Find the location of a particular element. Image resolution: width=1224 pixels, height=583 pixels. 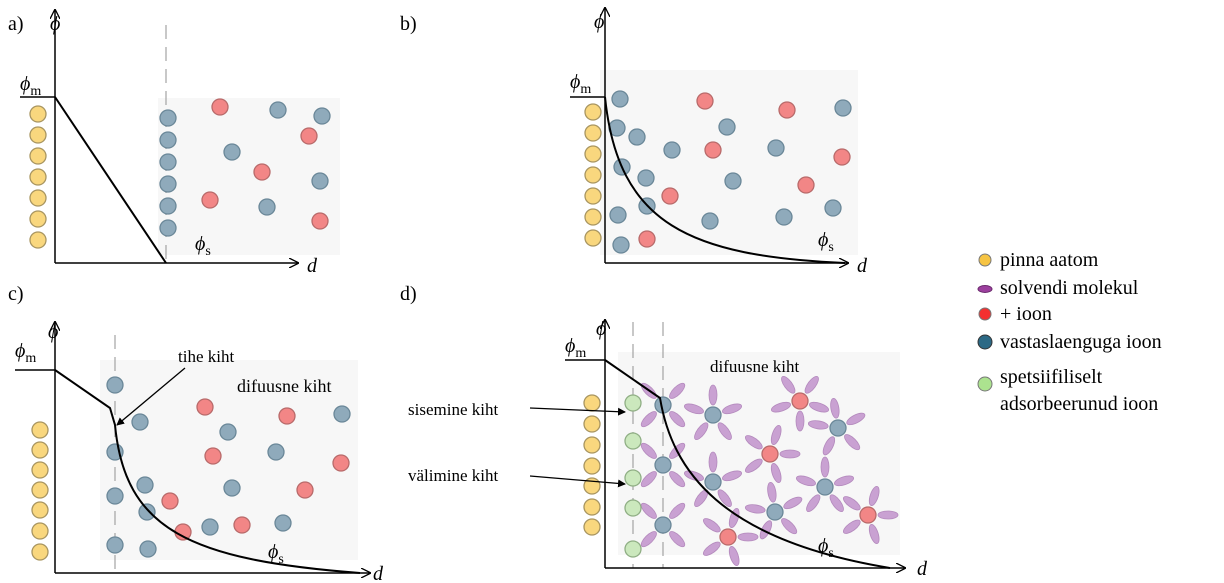

annotation-arrow is located at coordinates (577, 411).